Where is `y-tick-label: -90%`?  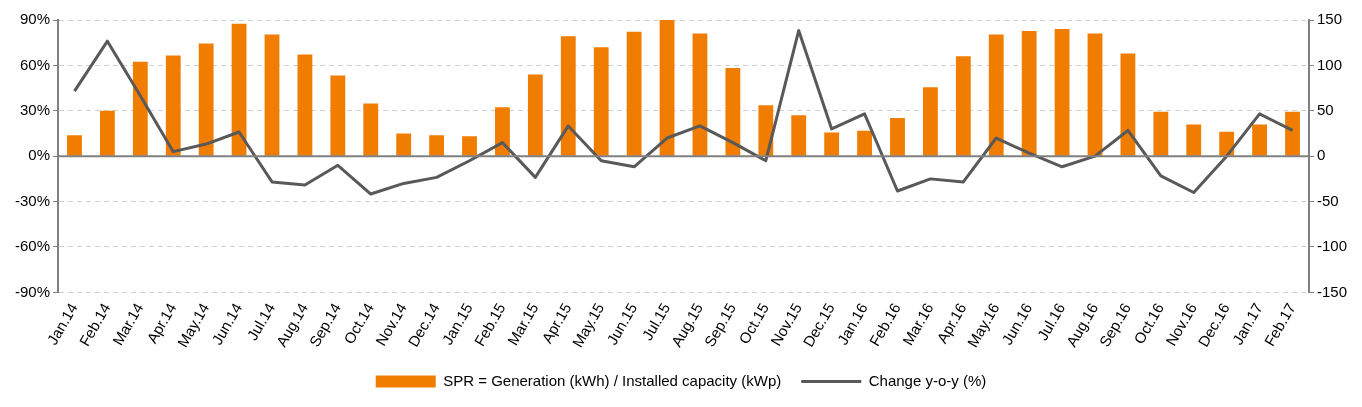 y-tick-label: -90% is located at coordinates (32, 291).